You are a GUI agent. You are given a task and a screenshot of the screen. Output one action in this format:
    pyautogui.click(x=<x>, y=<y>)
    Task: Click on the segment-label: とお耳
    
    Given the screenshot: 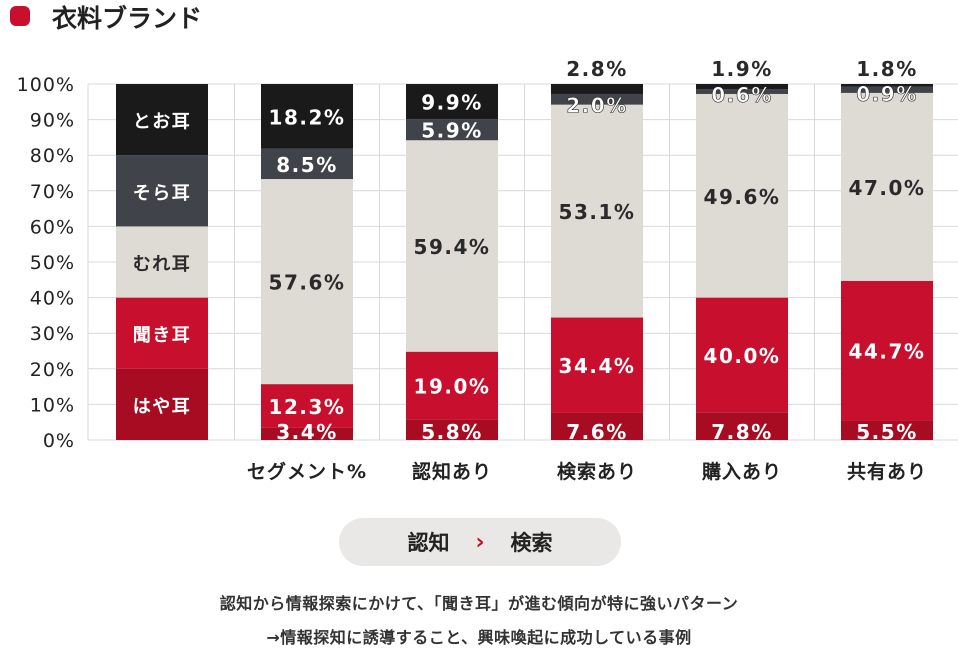 What is the action you would take?
    pyautogui.click(x=162, y=122)
    